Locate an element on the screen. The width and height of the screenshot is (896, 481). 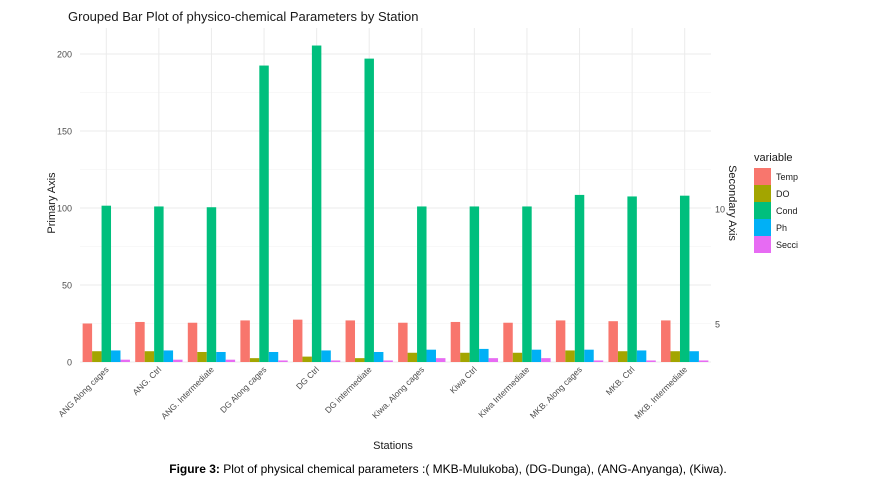
legend-key-secci is located at coordinates (762, 244).